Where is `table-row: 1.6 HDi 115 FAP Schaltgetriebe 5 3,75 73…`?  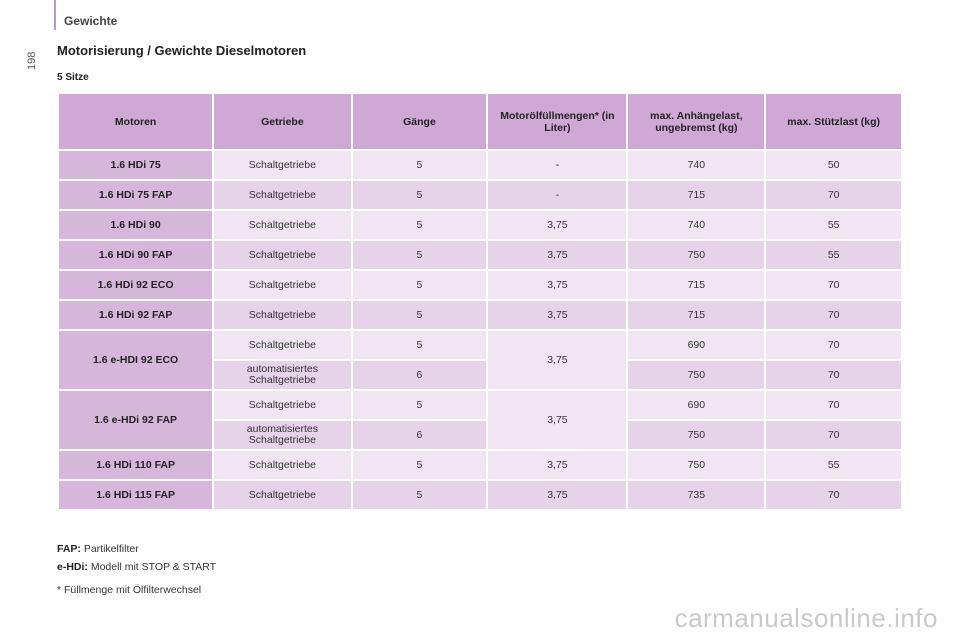
table-row: 1.6 HDi 115 FAP Schaltgetriebe 5 3,75 73… is located at coordinates (480, 495).